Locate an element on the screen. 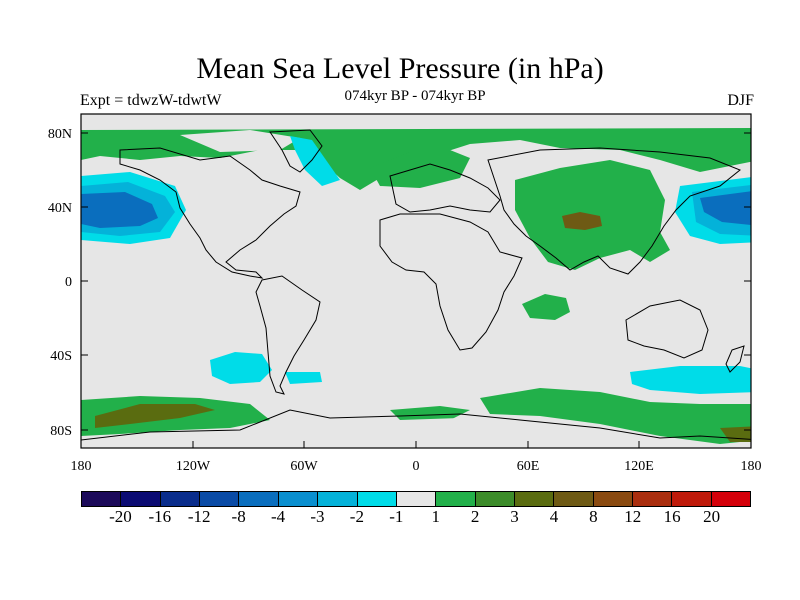 The width and height of the screenshot is (800, 600). colorbar-tick-label: -2 is located at coordinates (356, 516).